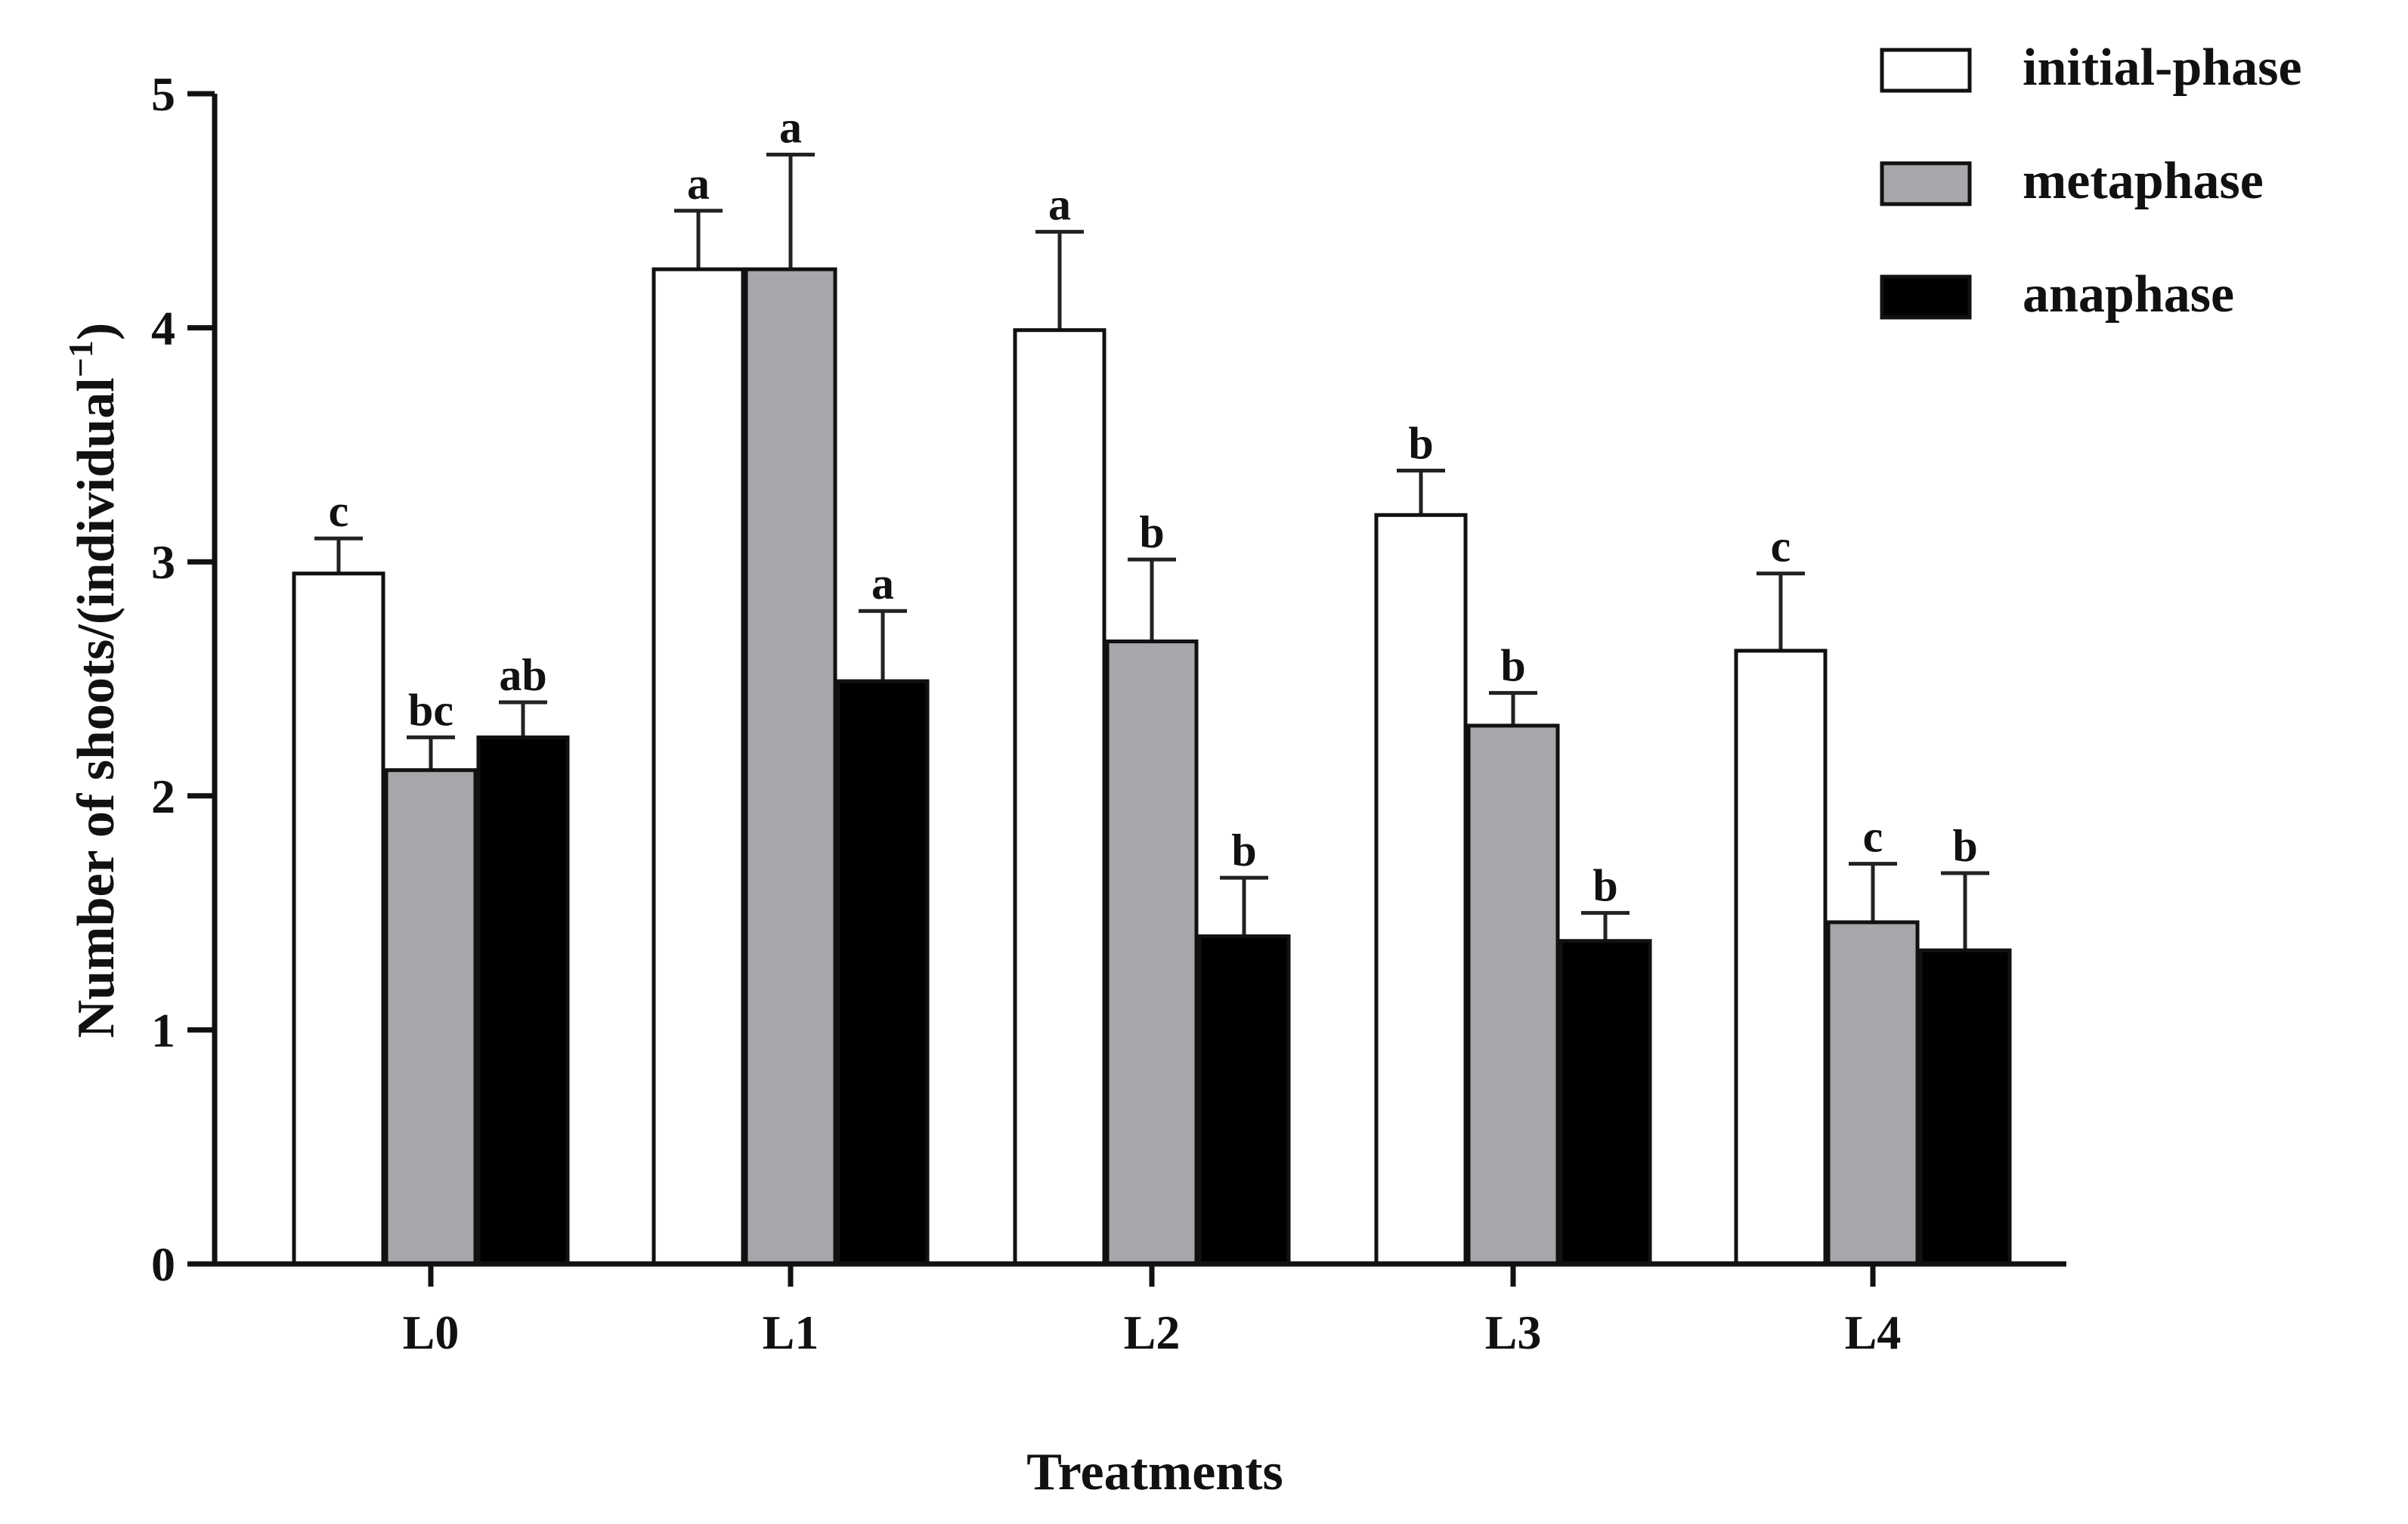 This screenshot has width=2408, height=1524. I want to click on sig-letter-l3-initial-phase: b, so click(1420, 443).